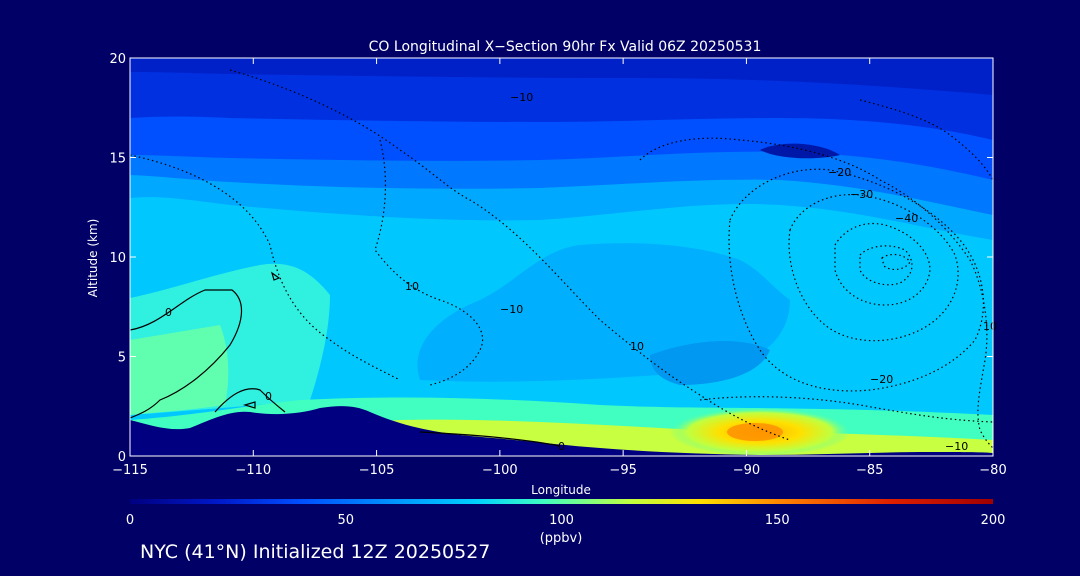  I want to click on colorbar-tick-label: 100, so click(561, 520).